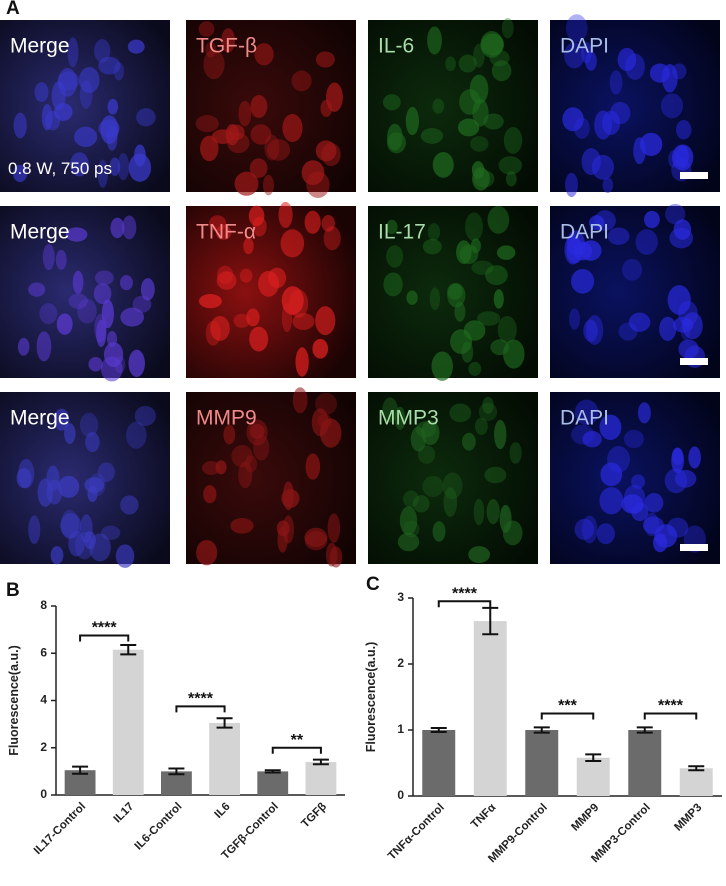 This screenshot has width=726, height=886. Describe the element at coordinates (43, 747) in the screenshot. I see `y-tick-label: 2` at that location.